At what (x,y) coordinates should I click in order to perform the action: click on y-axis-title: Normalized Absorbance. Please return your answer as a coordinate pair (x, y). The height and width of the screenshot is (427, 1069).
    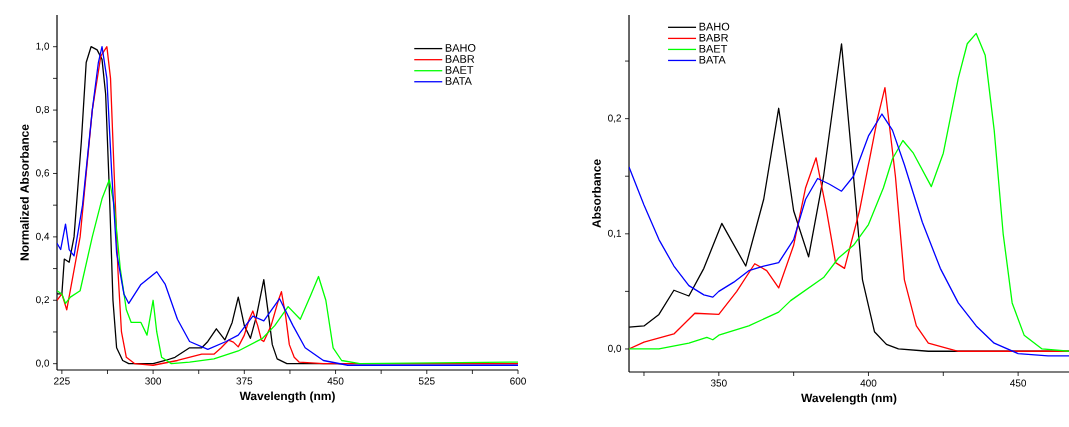
    Looking at the image, I should click on (24, 192).